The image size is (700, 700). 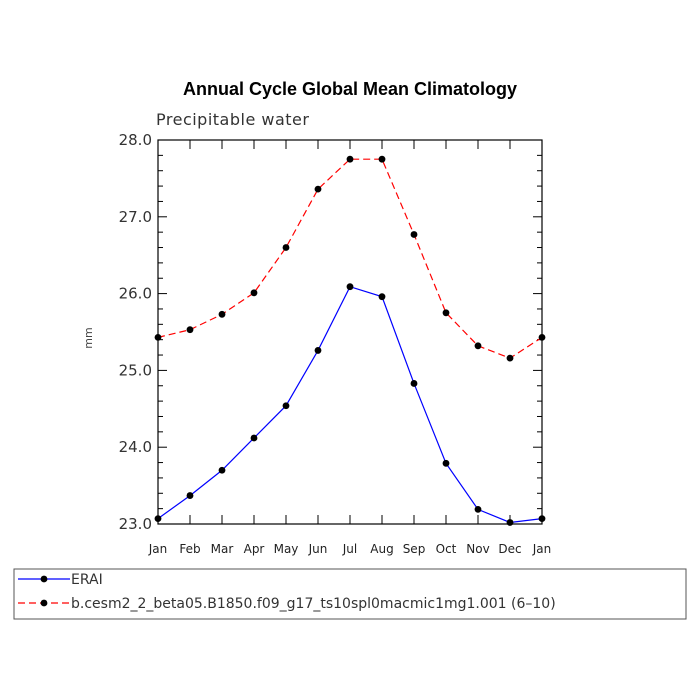 What do you see at coordinates (477, 549) in the screenshot?
I see `x-tick-label: Nov` at bounding box center [477, 549].